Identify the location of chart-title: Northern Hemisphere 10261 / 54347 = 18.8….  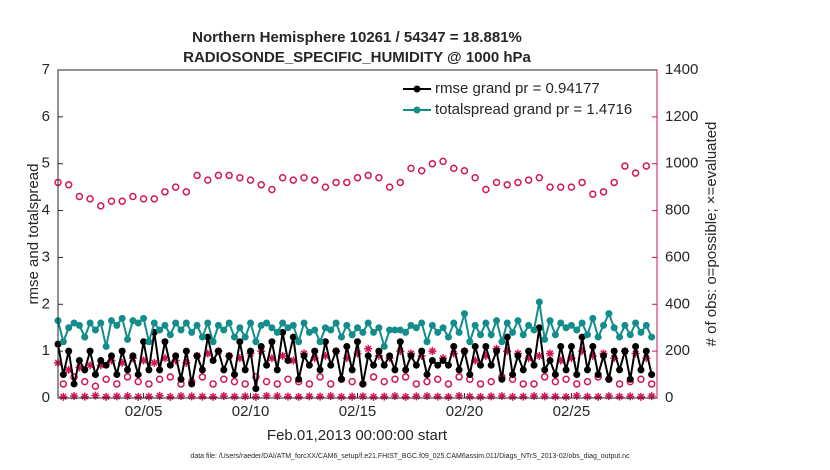
(357, 37).